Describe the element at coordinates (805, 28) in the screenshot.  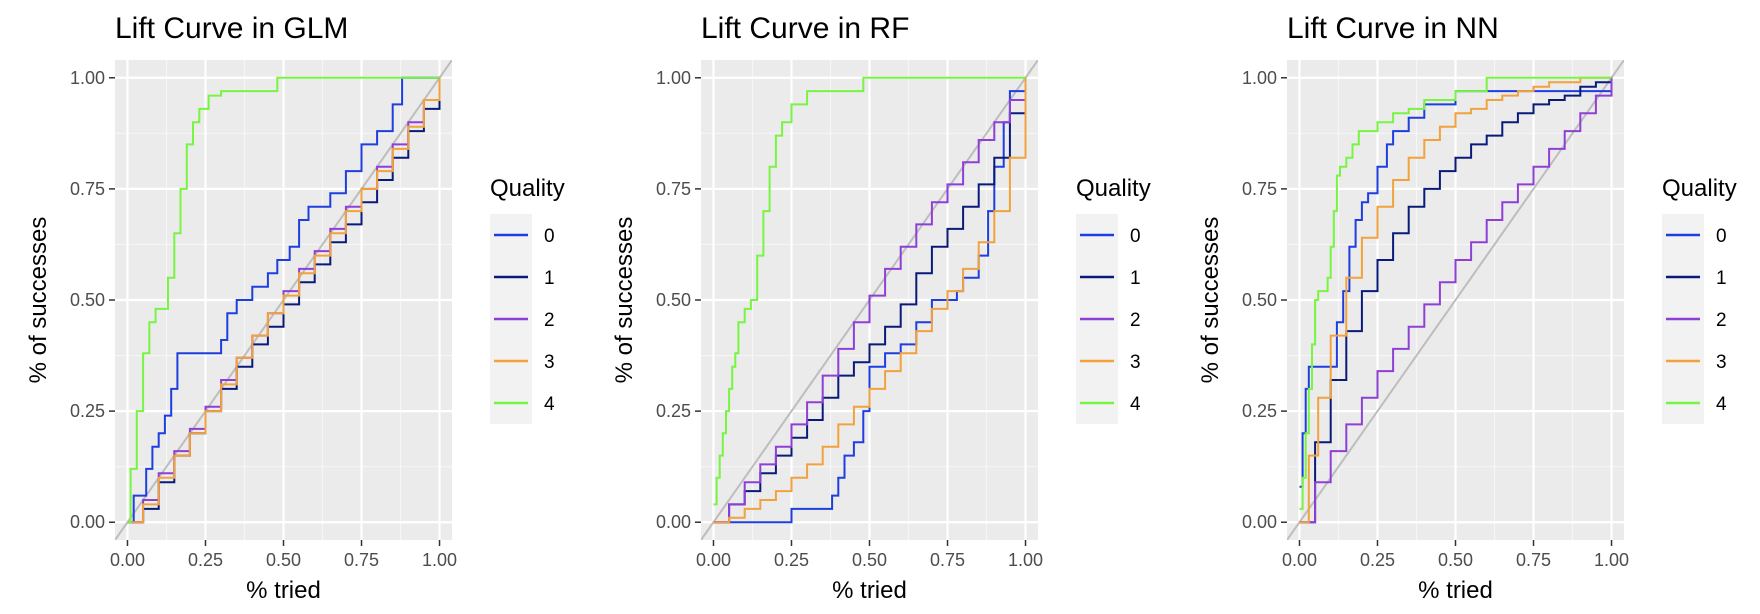
I see `chart-title: Lift Curve in RF` at that location.